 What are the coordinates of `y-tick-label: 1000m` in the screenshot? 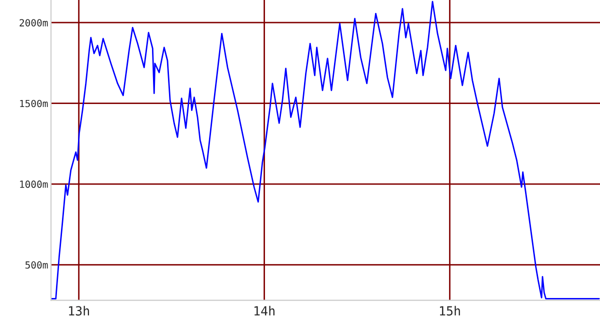 It's located at (34, 184).